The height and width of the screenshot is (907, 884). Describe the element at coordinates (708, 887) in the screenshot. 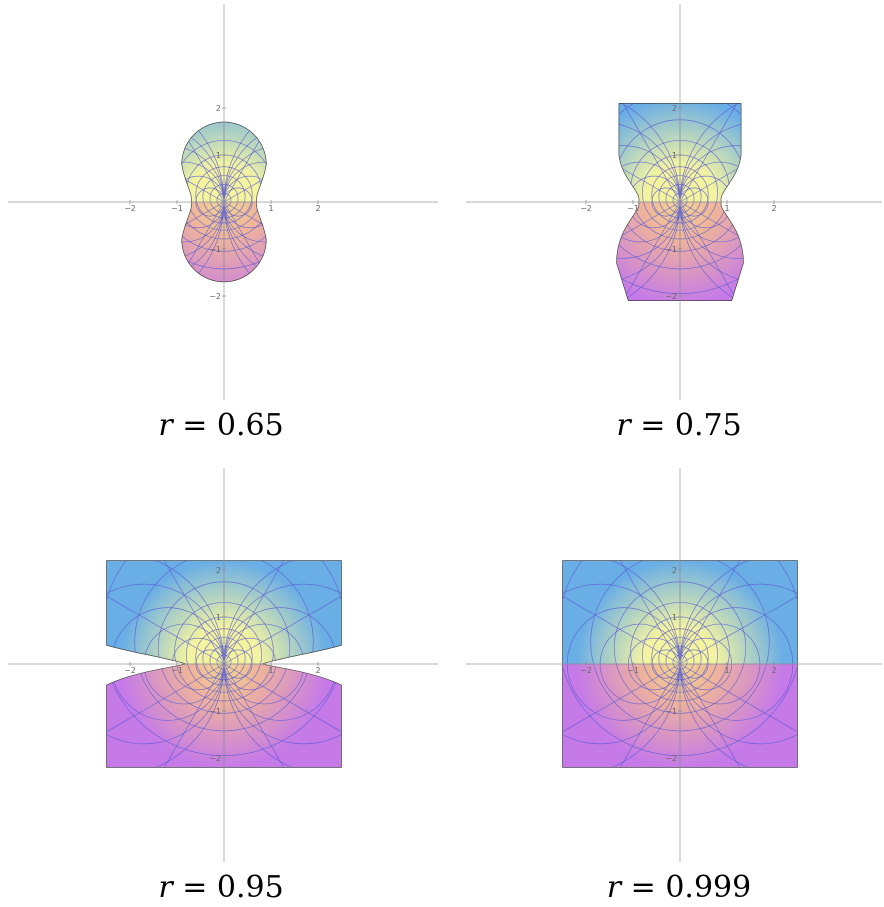

I see `caption-value: 0.999` at that location.